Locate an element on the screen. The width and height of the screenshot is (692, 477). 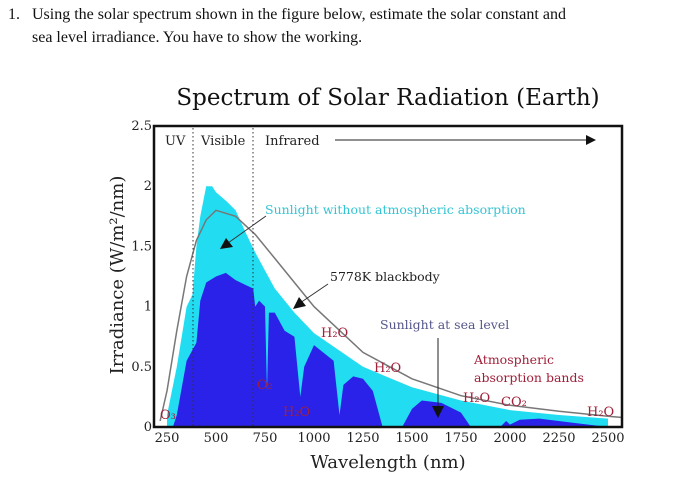
x-tick-label: 1250 is located at coordinates (362, 438).